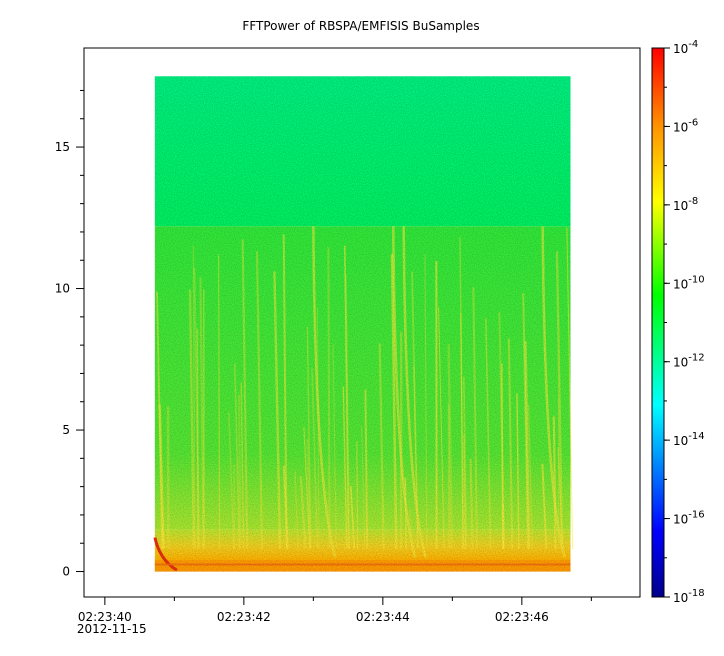 The height and width of the screenshot is (656, 724). What do you see at coordinates (689, 361) in the screenshot?
I see `colorbar-tick-label: 10⁻¹²` at bounding box center [689, 361].